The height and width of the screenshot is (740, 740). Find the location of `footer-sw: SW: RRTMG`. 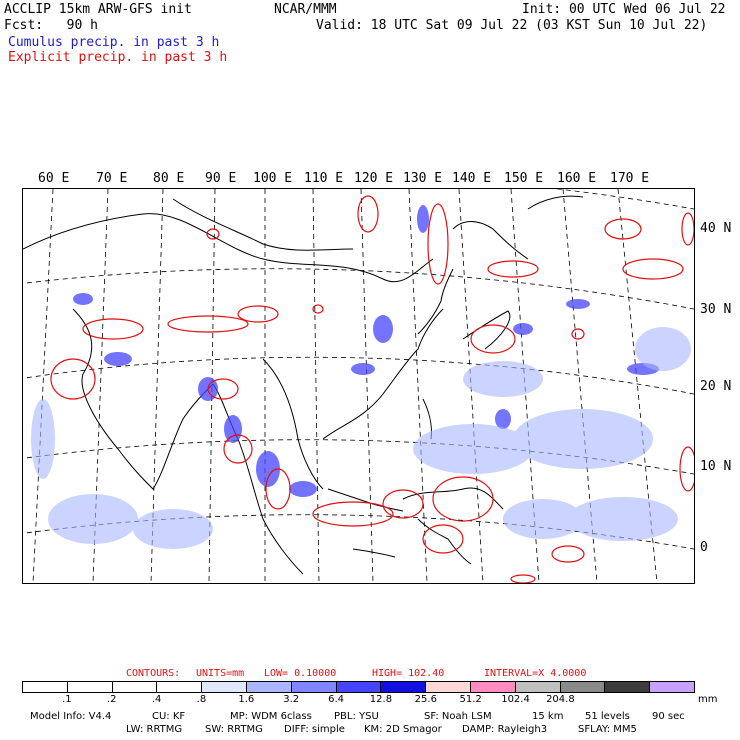

footer-sw: SW: RRTMG is located at coordinates (234, 729).